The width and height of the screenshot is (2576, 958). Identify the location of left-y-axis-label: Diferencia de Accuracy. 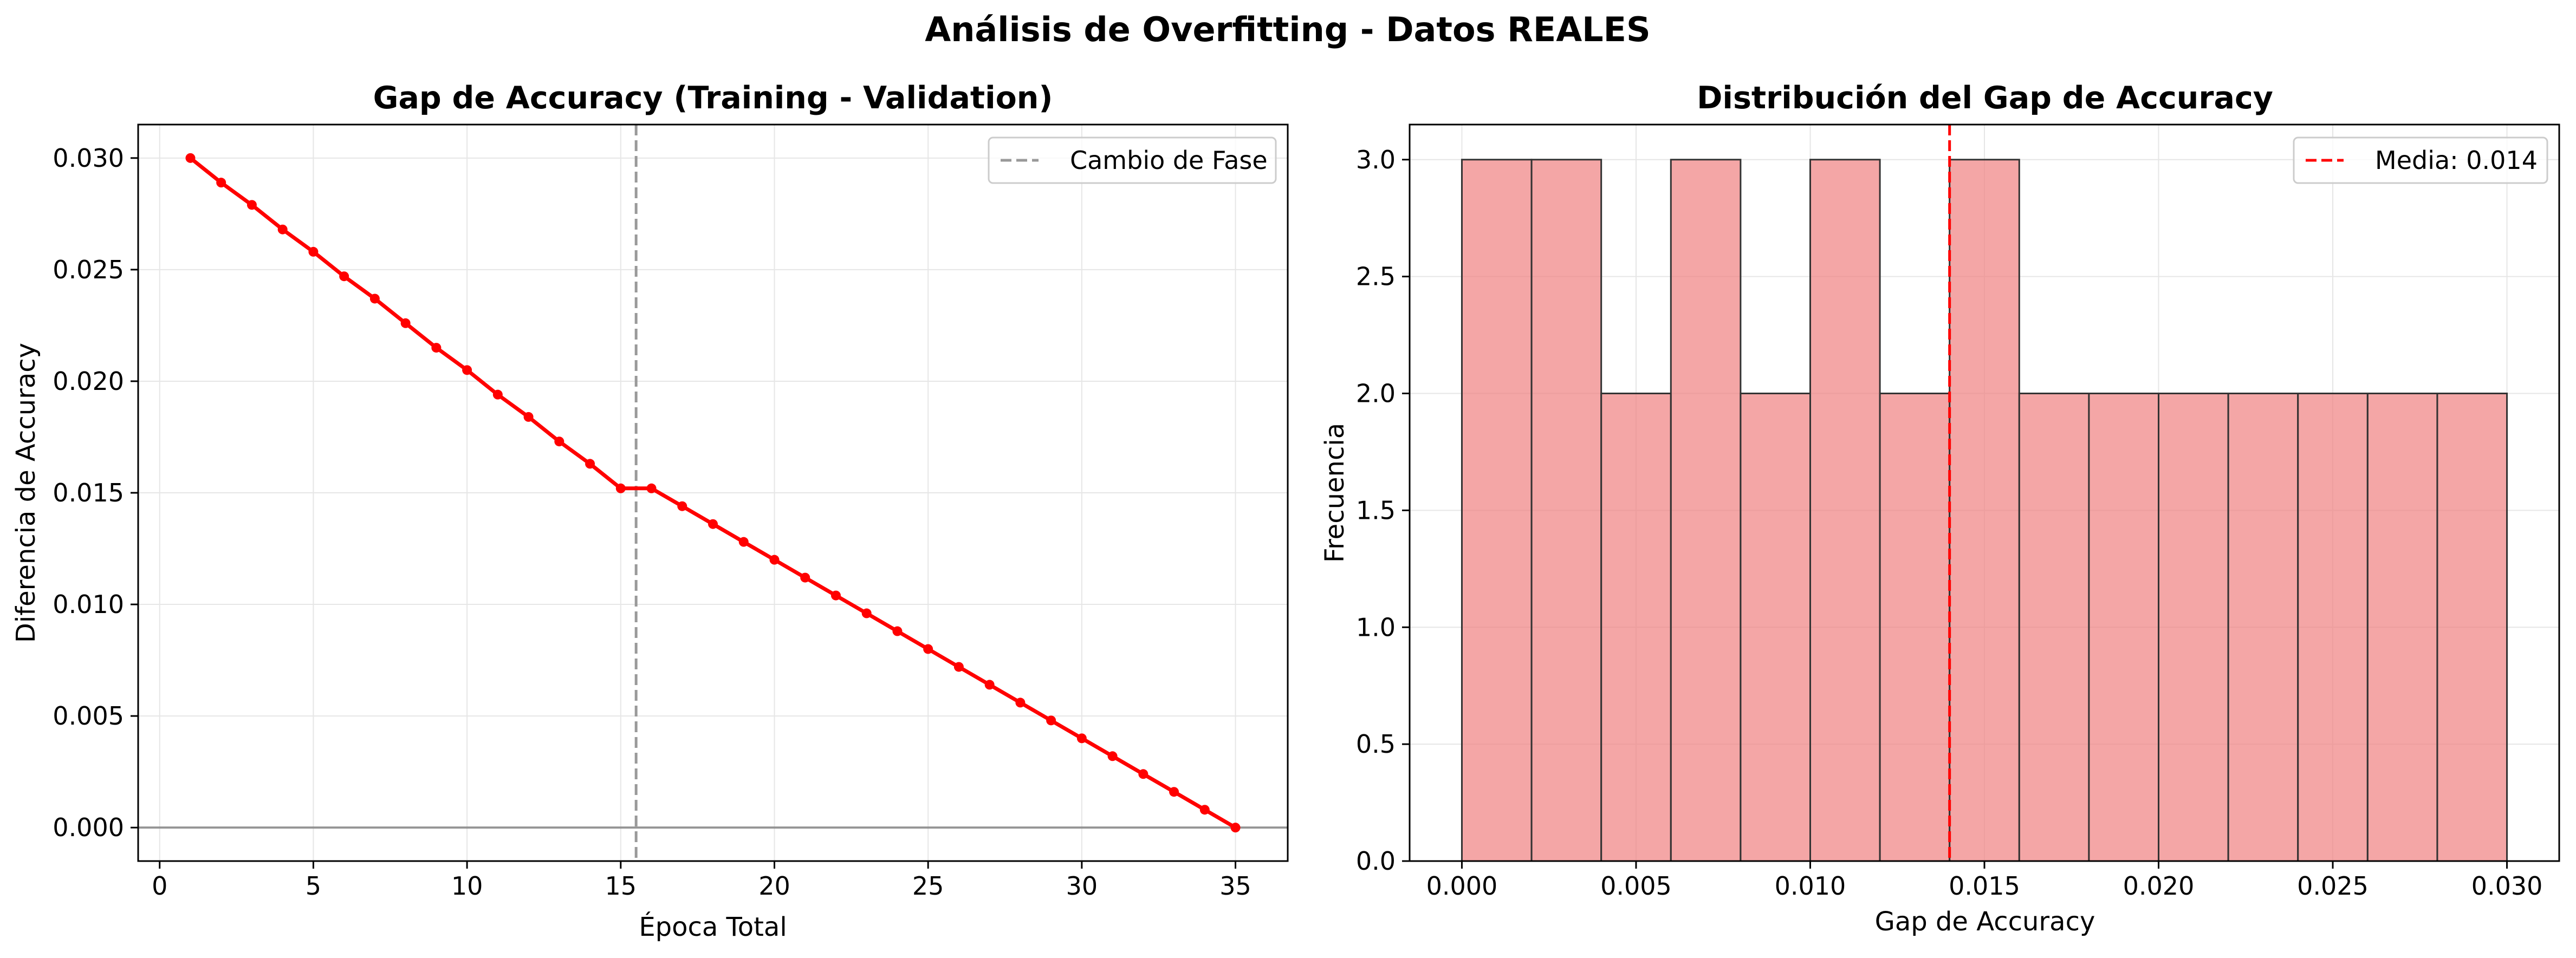
(26, 493).